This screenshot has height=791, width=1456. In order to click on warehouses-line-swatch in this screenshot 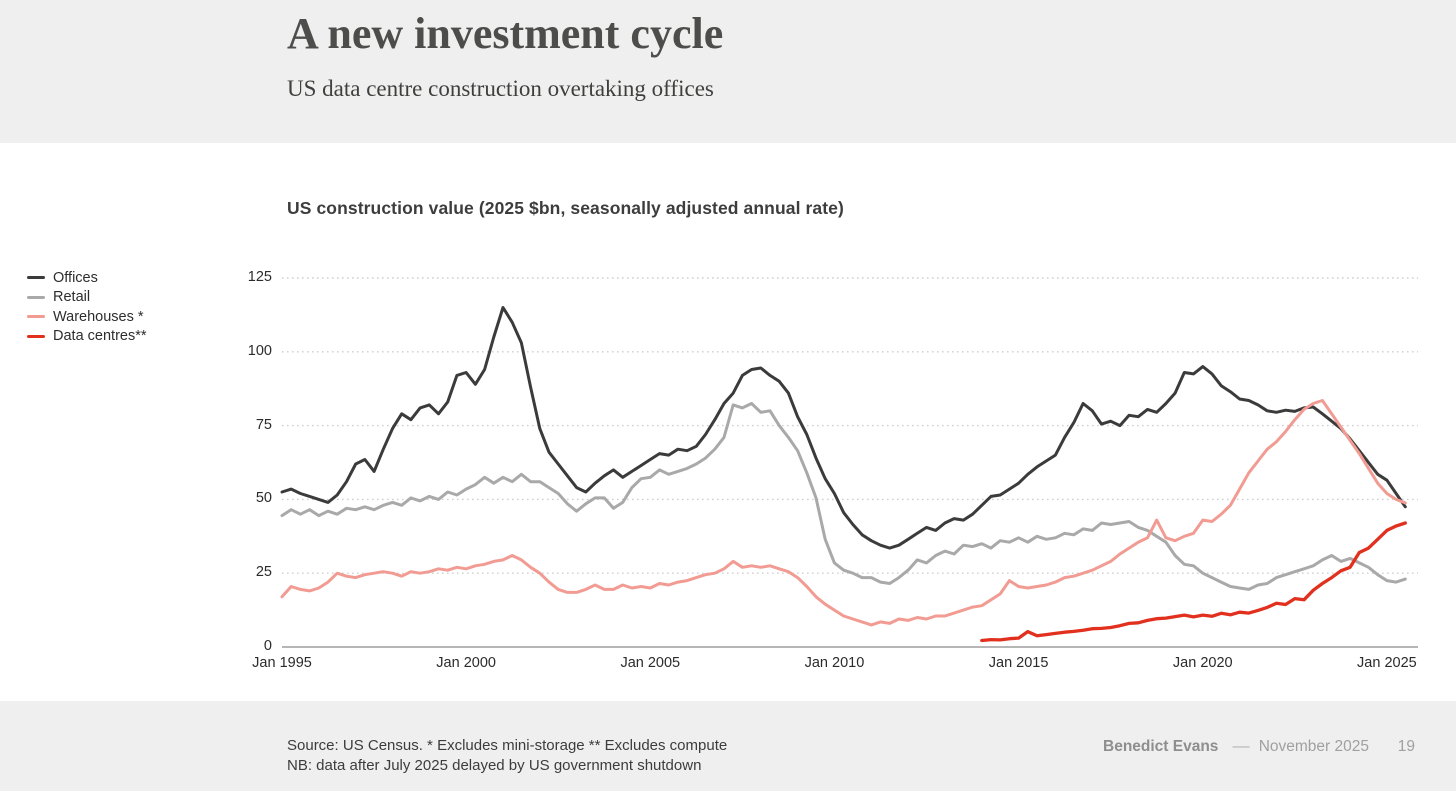, I will do `click(36, 317)`.